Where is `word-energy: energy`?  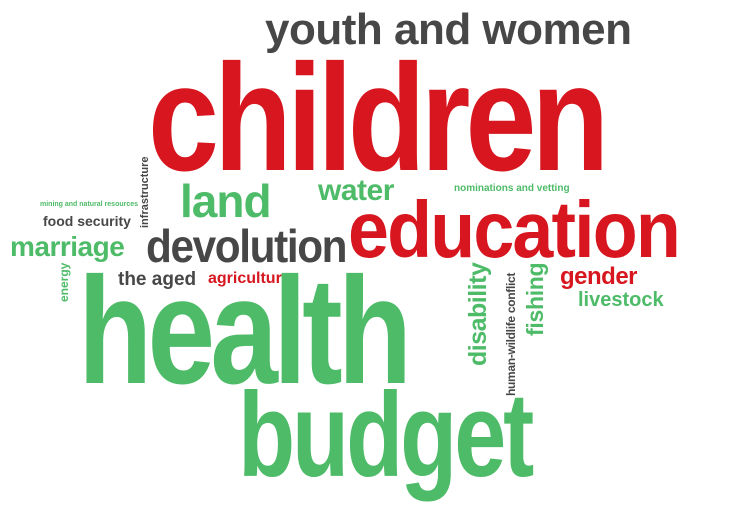 word-energy: energy is located at coordinates (64, 282).